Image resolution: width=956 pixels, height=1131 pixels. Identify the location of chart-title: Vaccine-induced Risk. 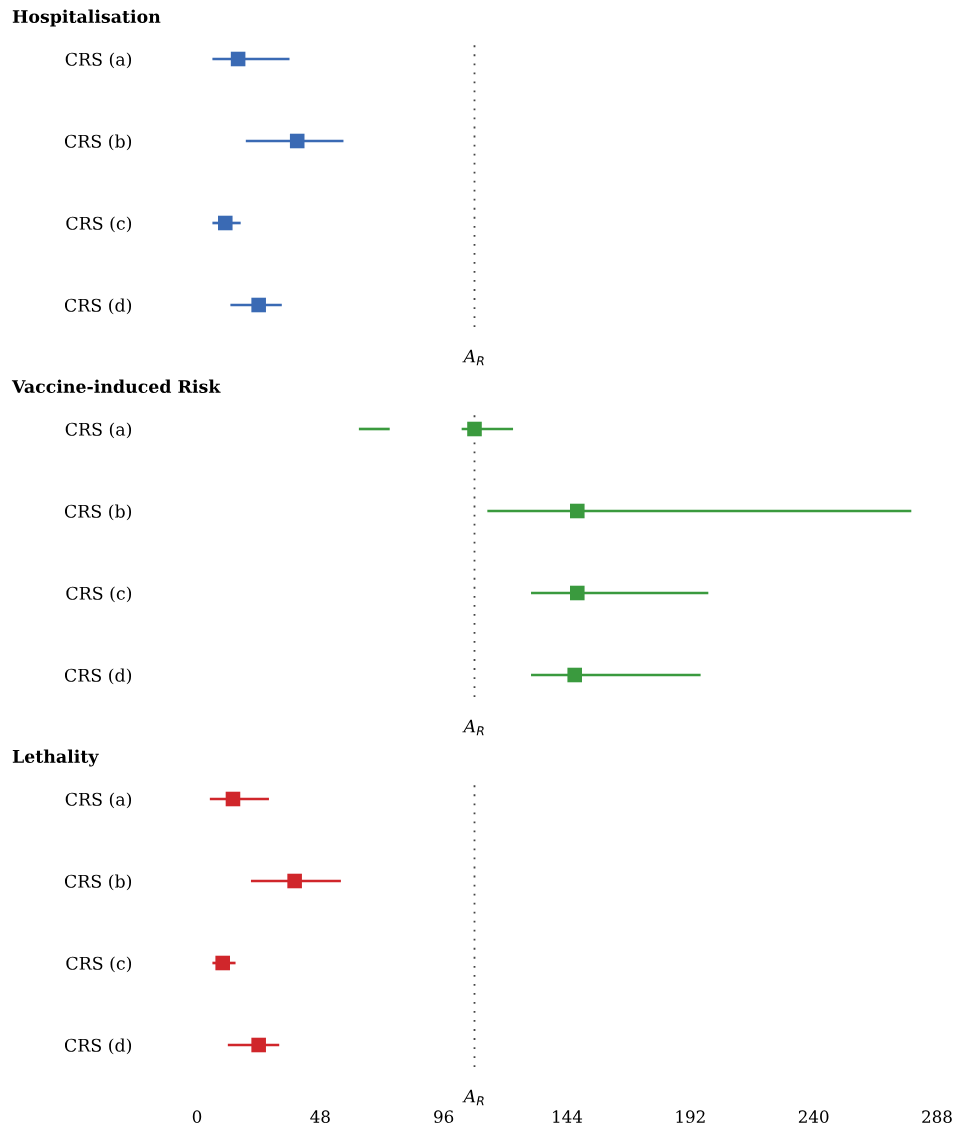
(116, 386).